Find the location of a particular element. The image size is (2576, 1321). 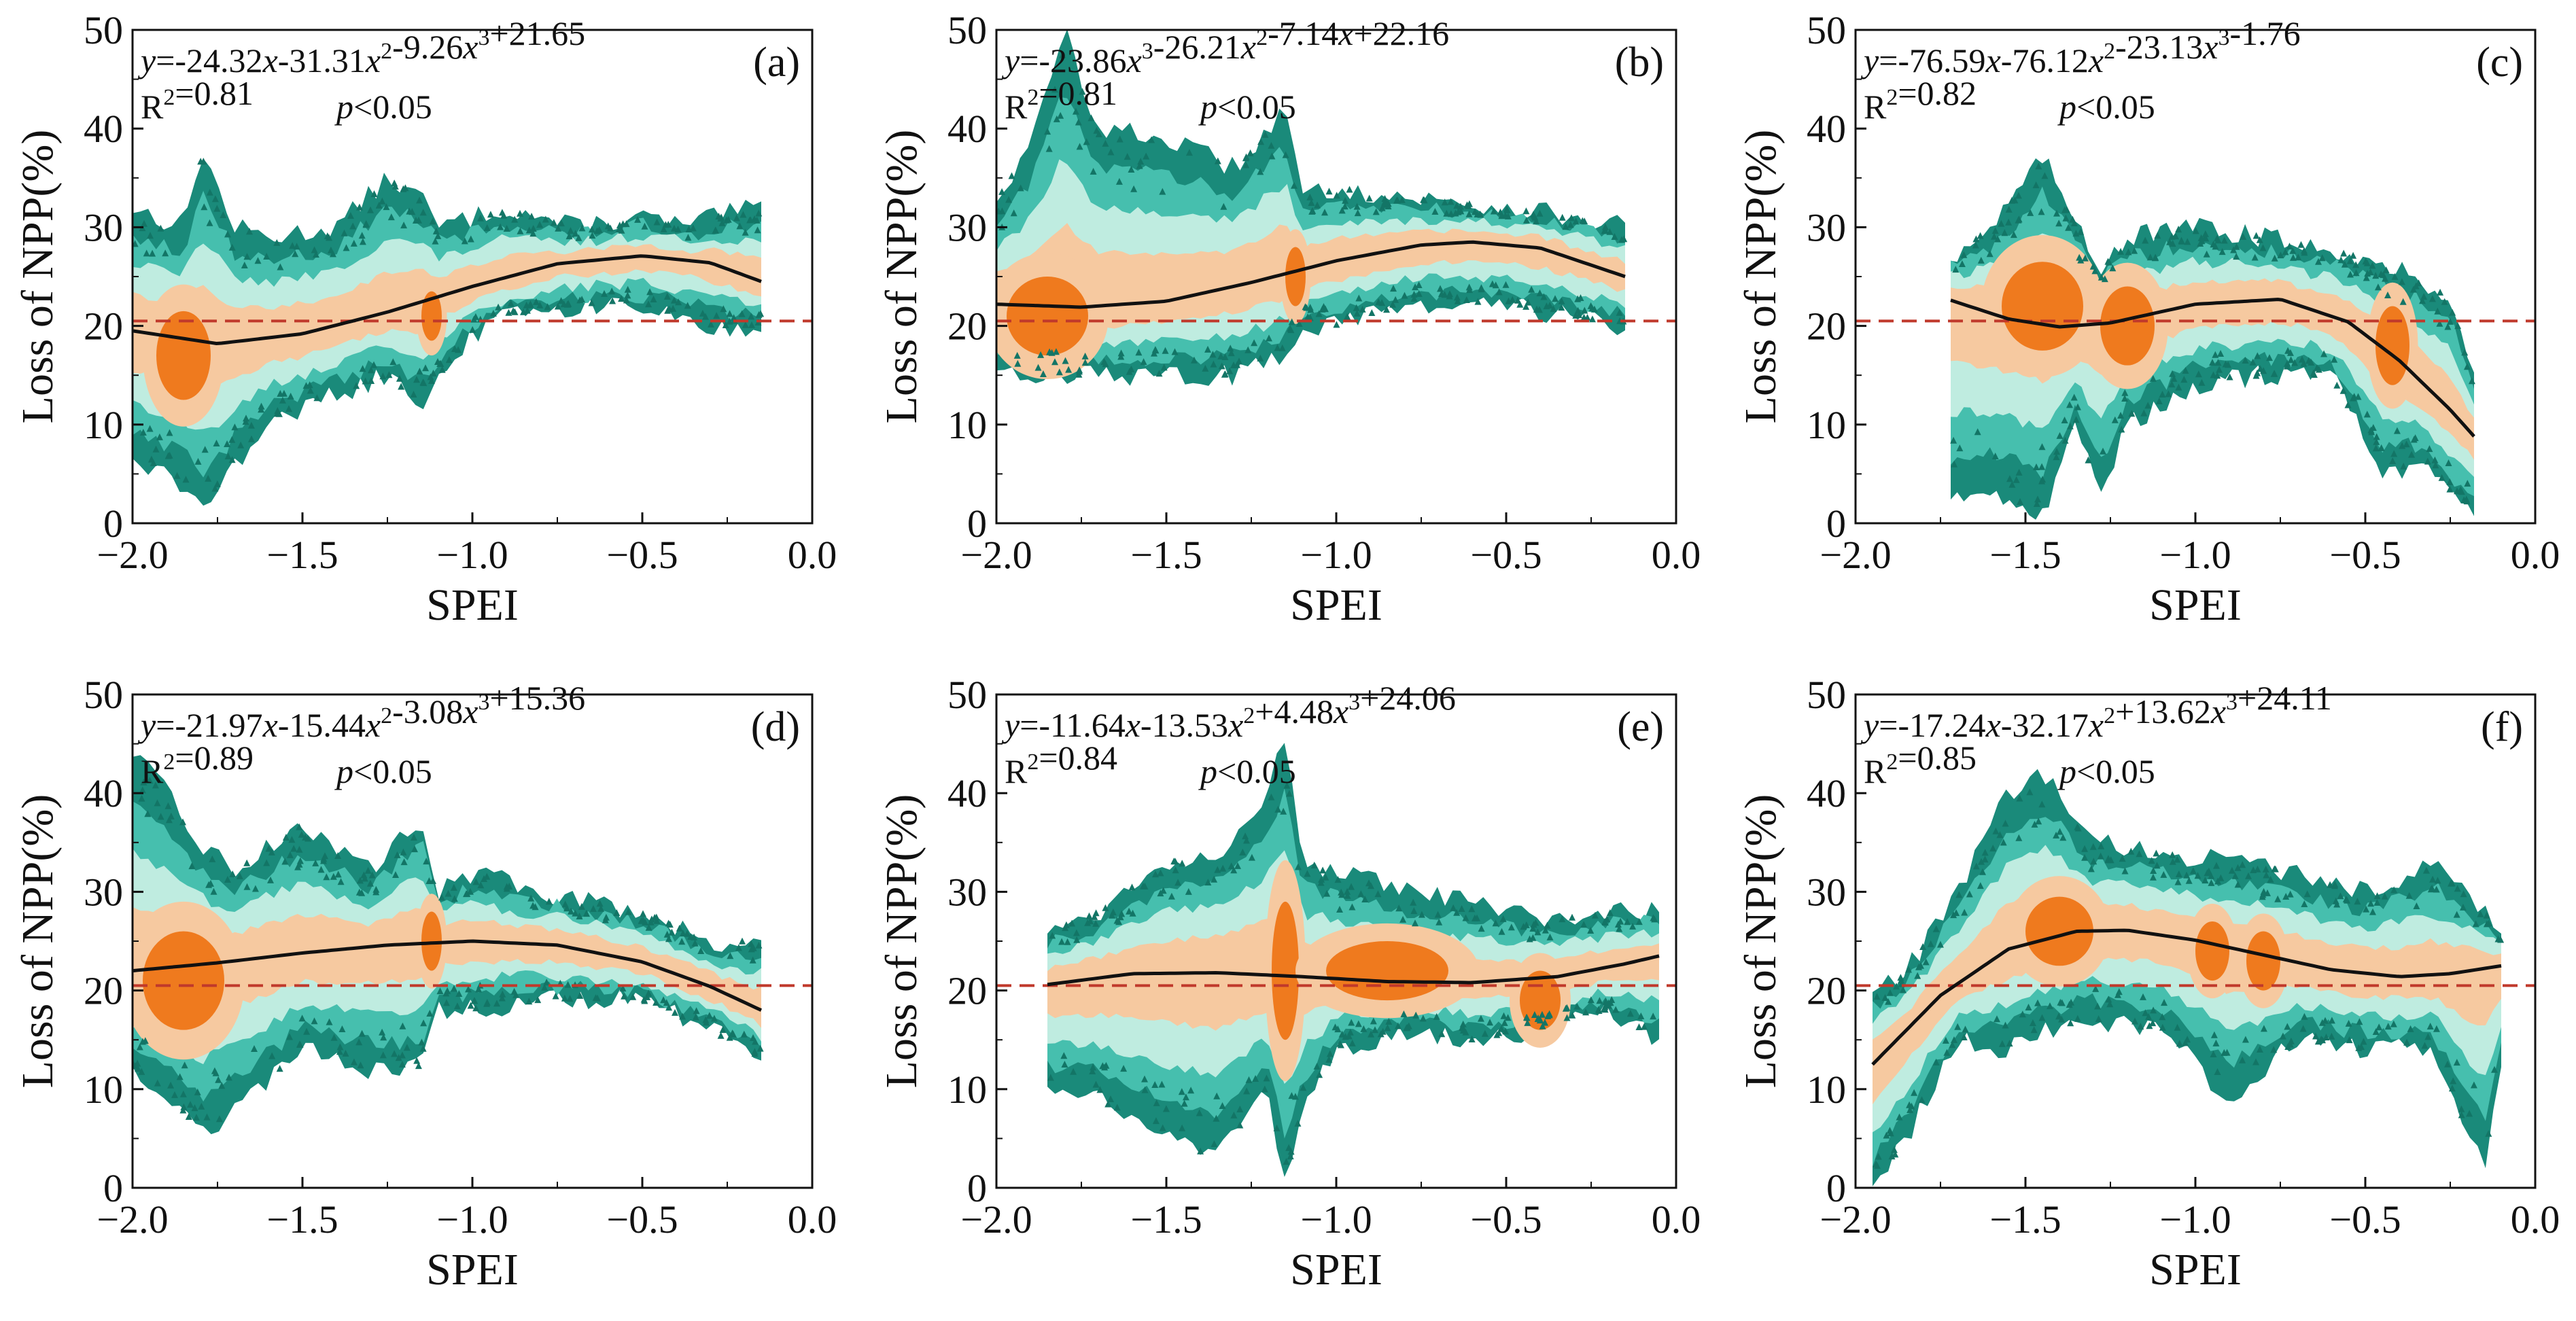

panel-letter: (a) is located at coordinates (776, 62).